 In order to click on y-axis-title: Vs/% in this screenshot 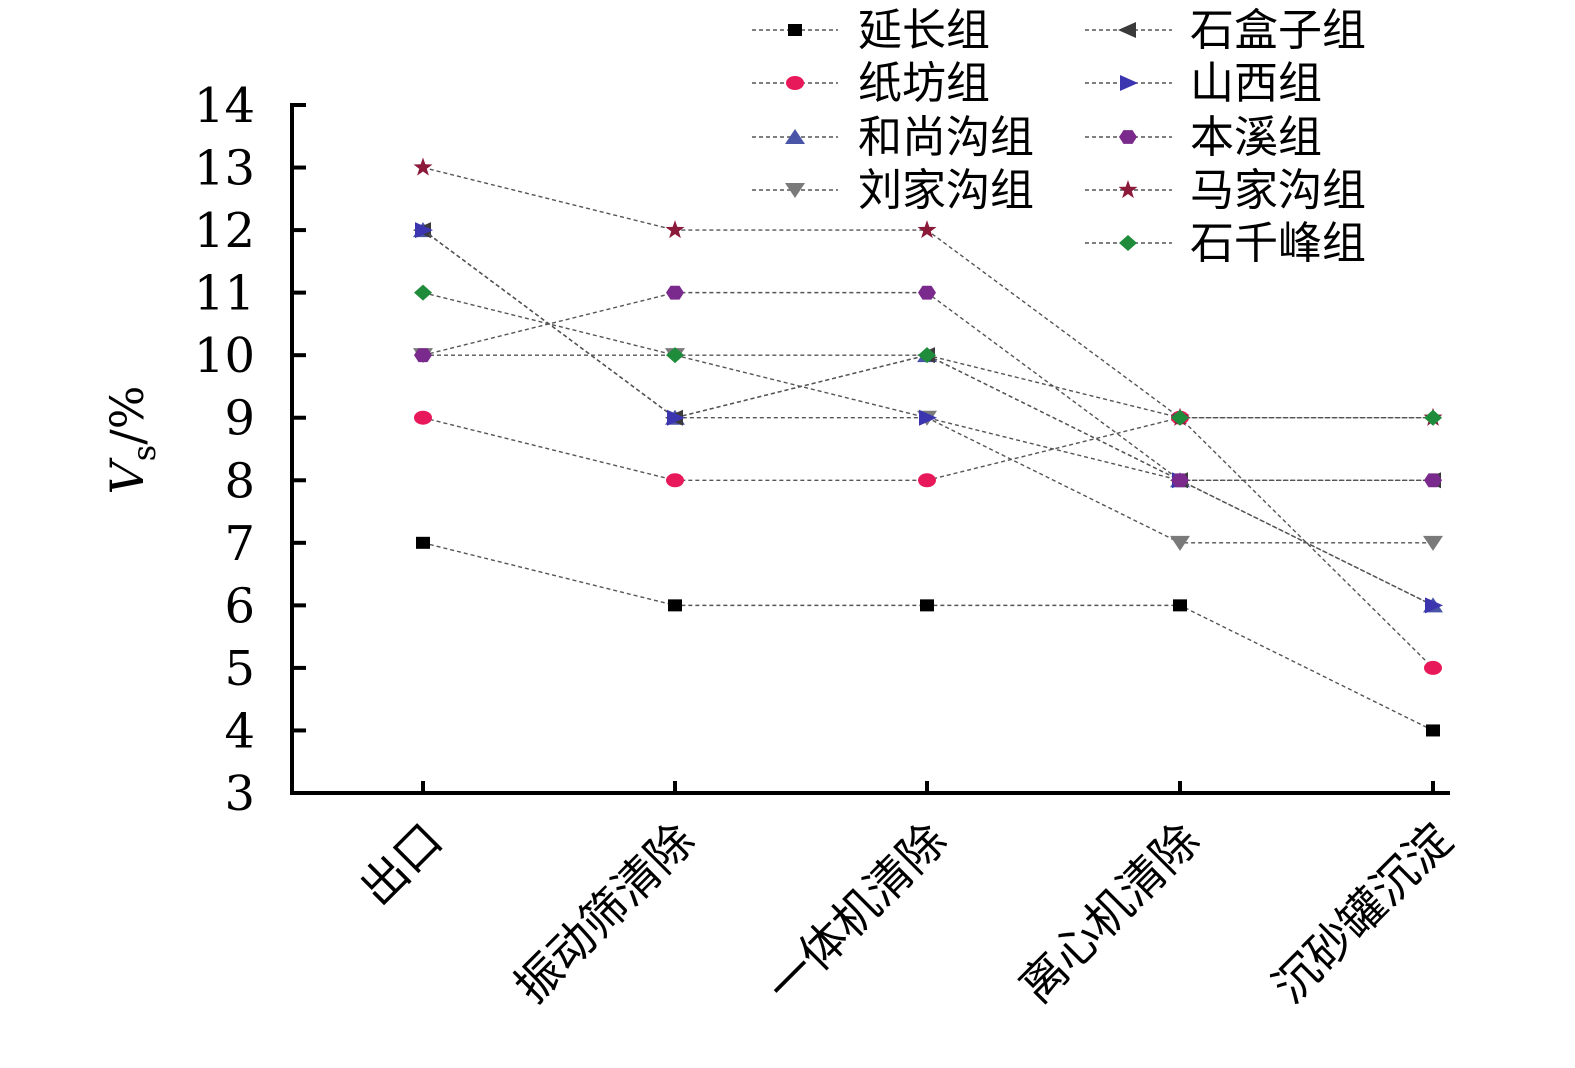, I will do `click(131, 440)`.